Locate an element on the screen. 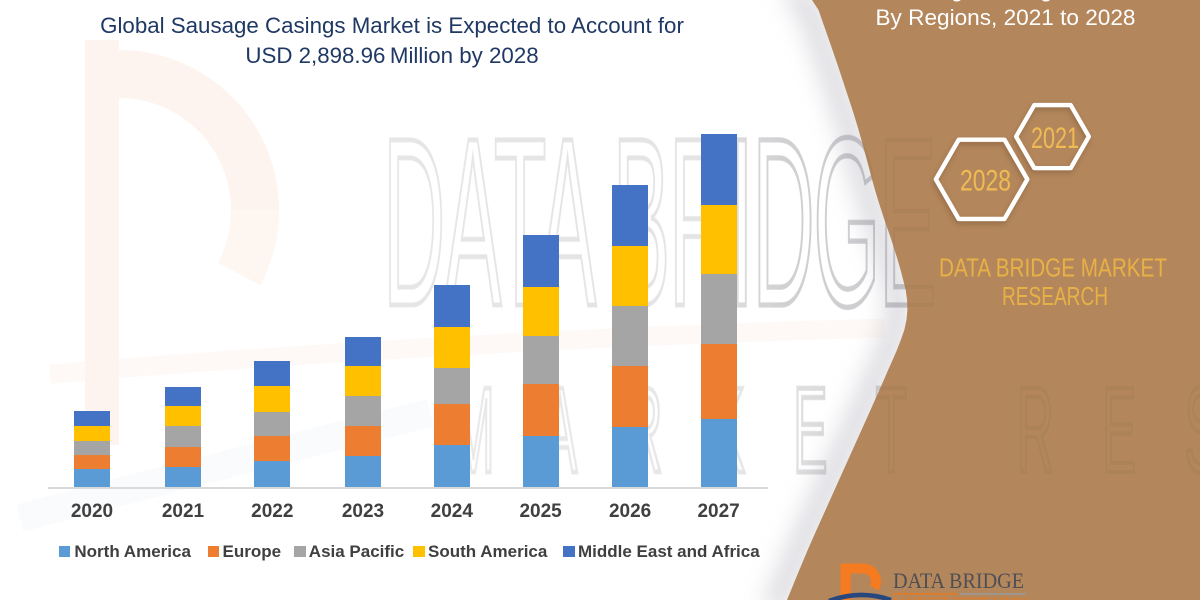  svg-text: MARKET RESEARCH is located at coordinates (961, 597).